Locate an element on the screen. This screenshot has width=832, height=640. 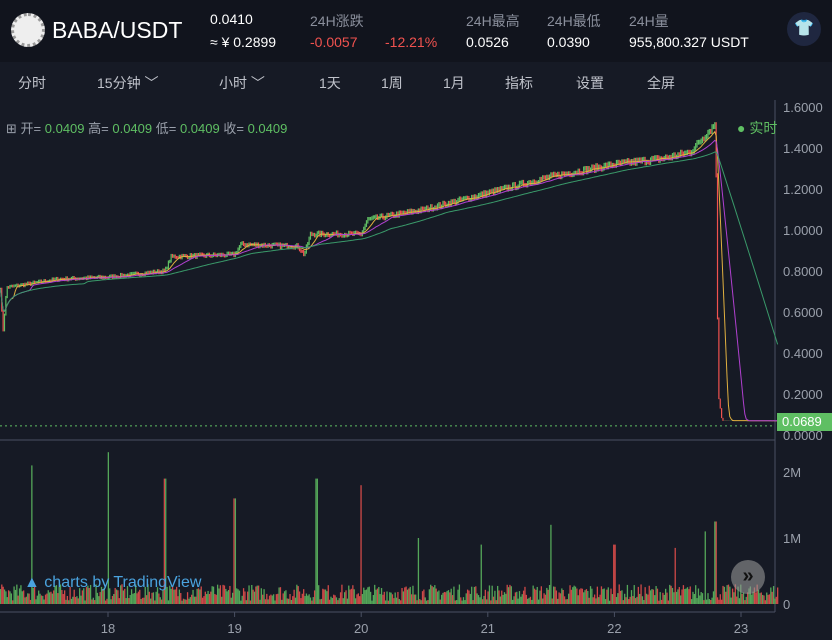
tab-1week: 1周 is located at coordinates (392, 83).